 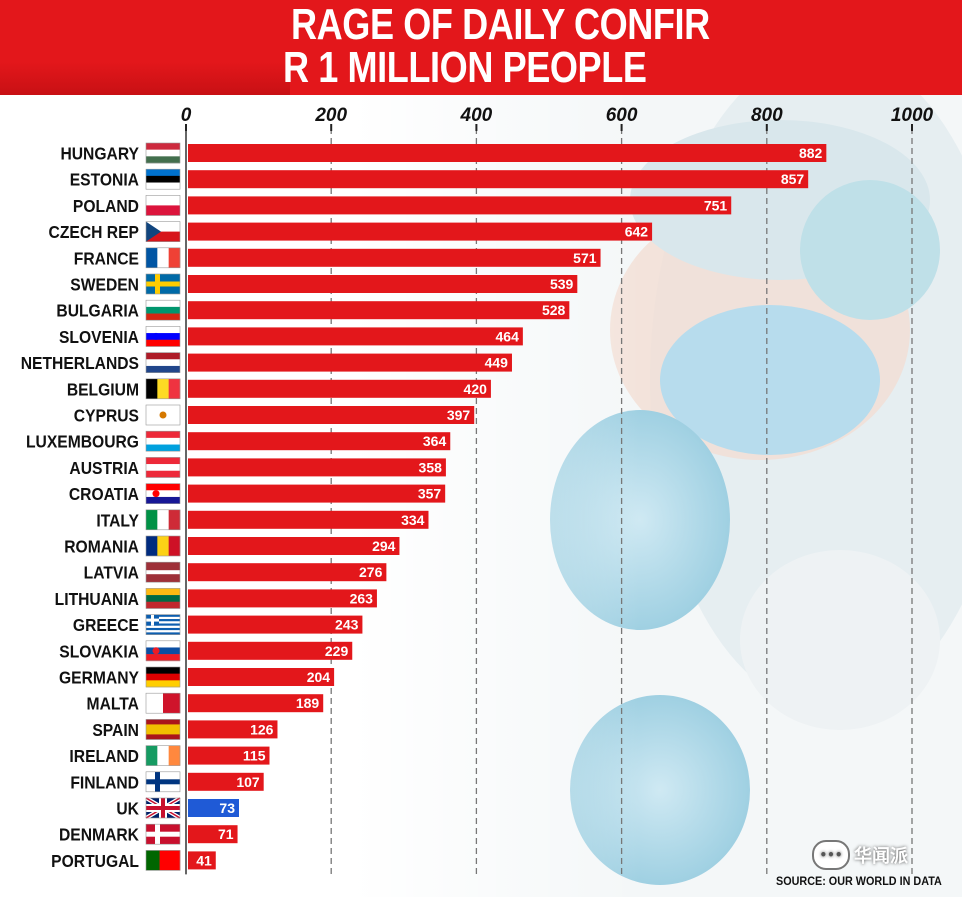 What do you see at coordinates (355, 336) in the screenshot?
I see `bar-slovenia` at bounding box center [355, 336].